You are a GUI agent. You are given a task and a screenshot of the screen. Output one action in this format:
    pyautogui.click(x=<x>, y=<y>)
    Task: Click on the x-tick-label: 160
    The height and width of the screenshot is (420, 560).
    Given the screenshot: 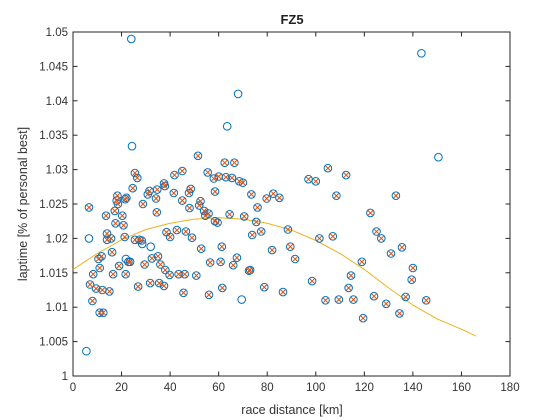 What is the action you would take?
    pyautogui.click(x=461, y=388)
    